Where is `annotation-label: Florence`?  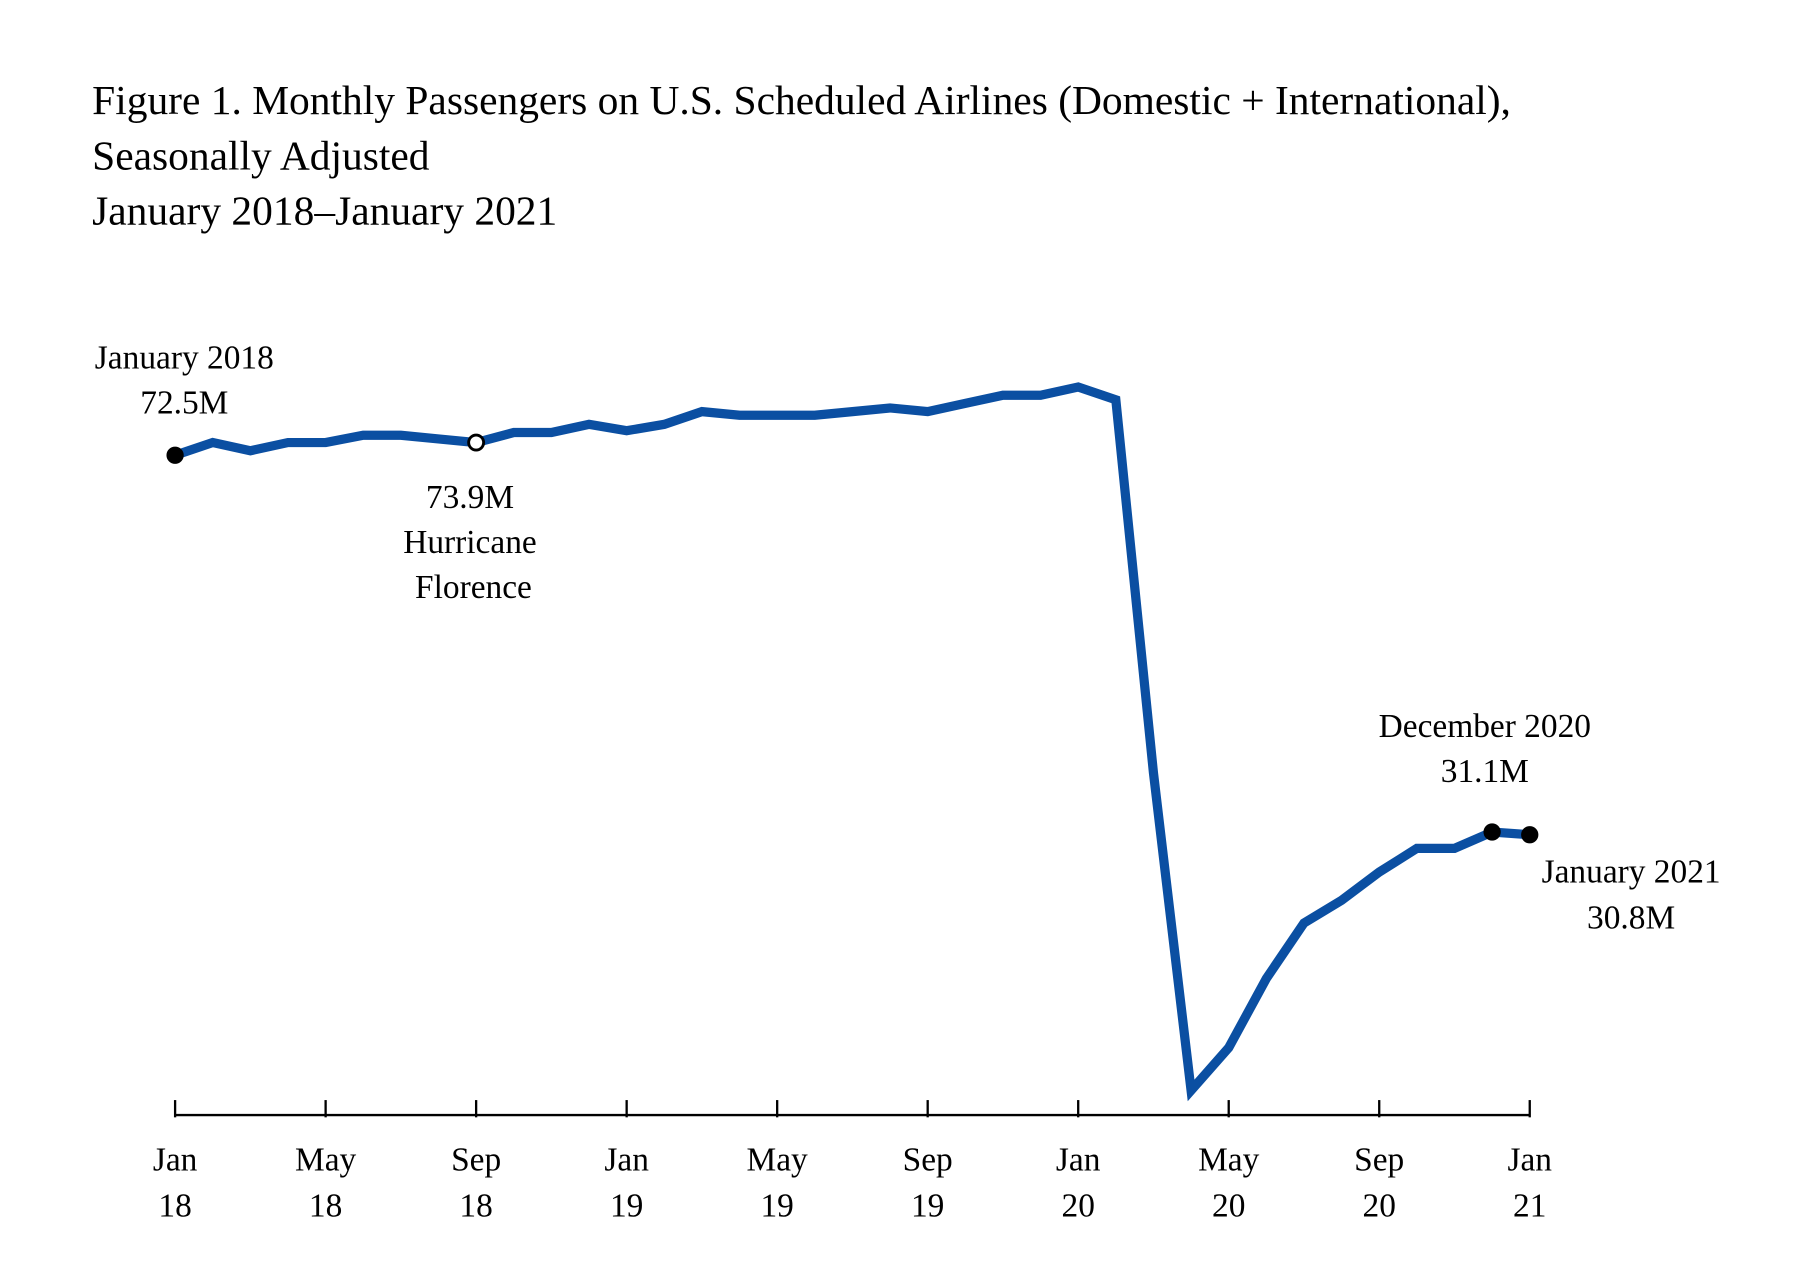
annotation-label: Florence is located at coordinates (473, 587).